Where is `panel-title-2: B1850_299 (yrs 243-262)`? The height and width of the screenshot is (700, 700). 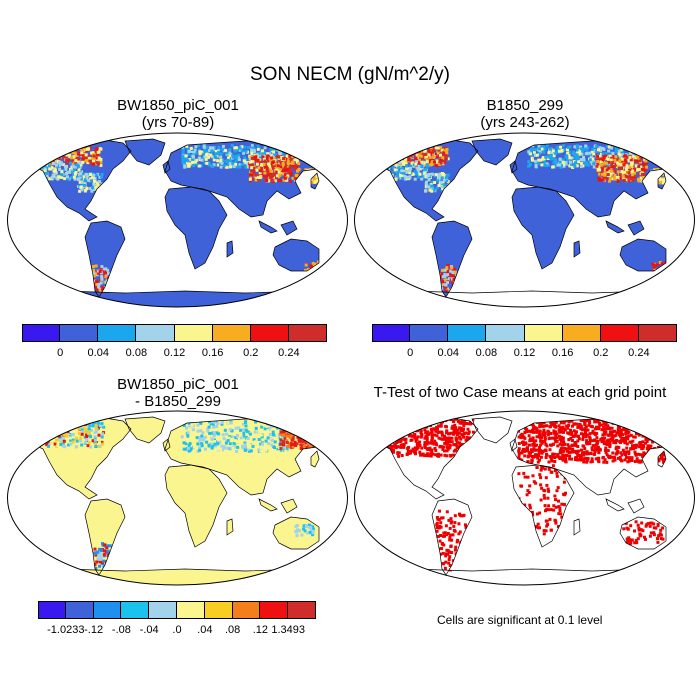 panel-title-2: B1850_299 (yrs 243-262) is located at coordinates (525, 114).